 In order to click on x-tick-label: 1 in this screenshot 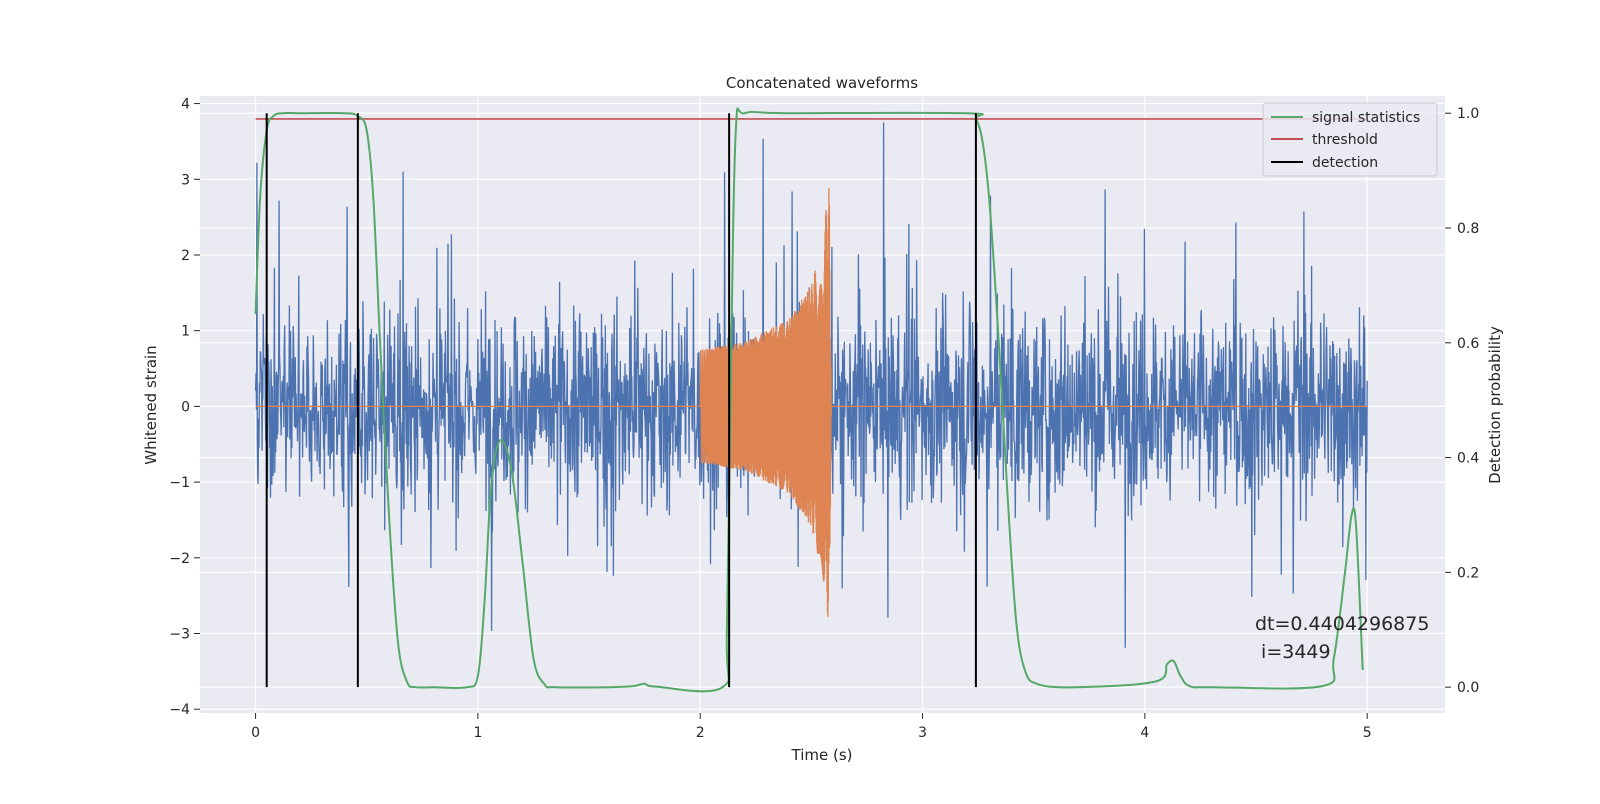, I will do `click(477, 733)`.